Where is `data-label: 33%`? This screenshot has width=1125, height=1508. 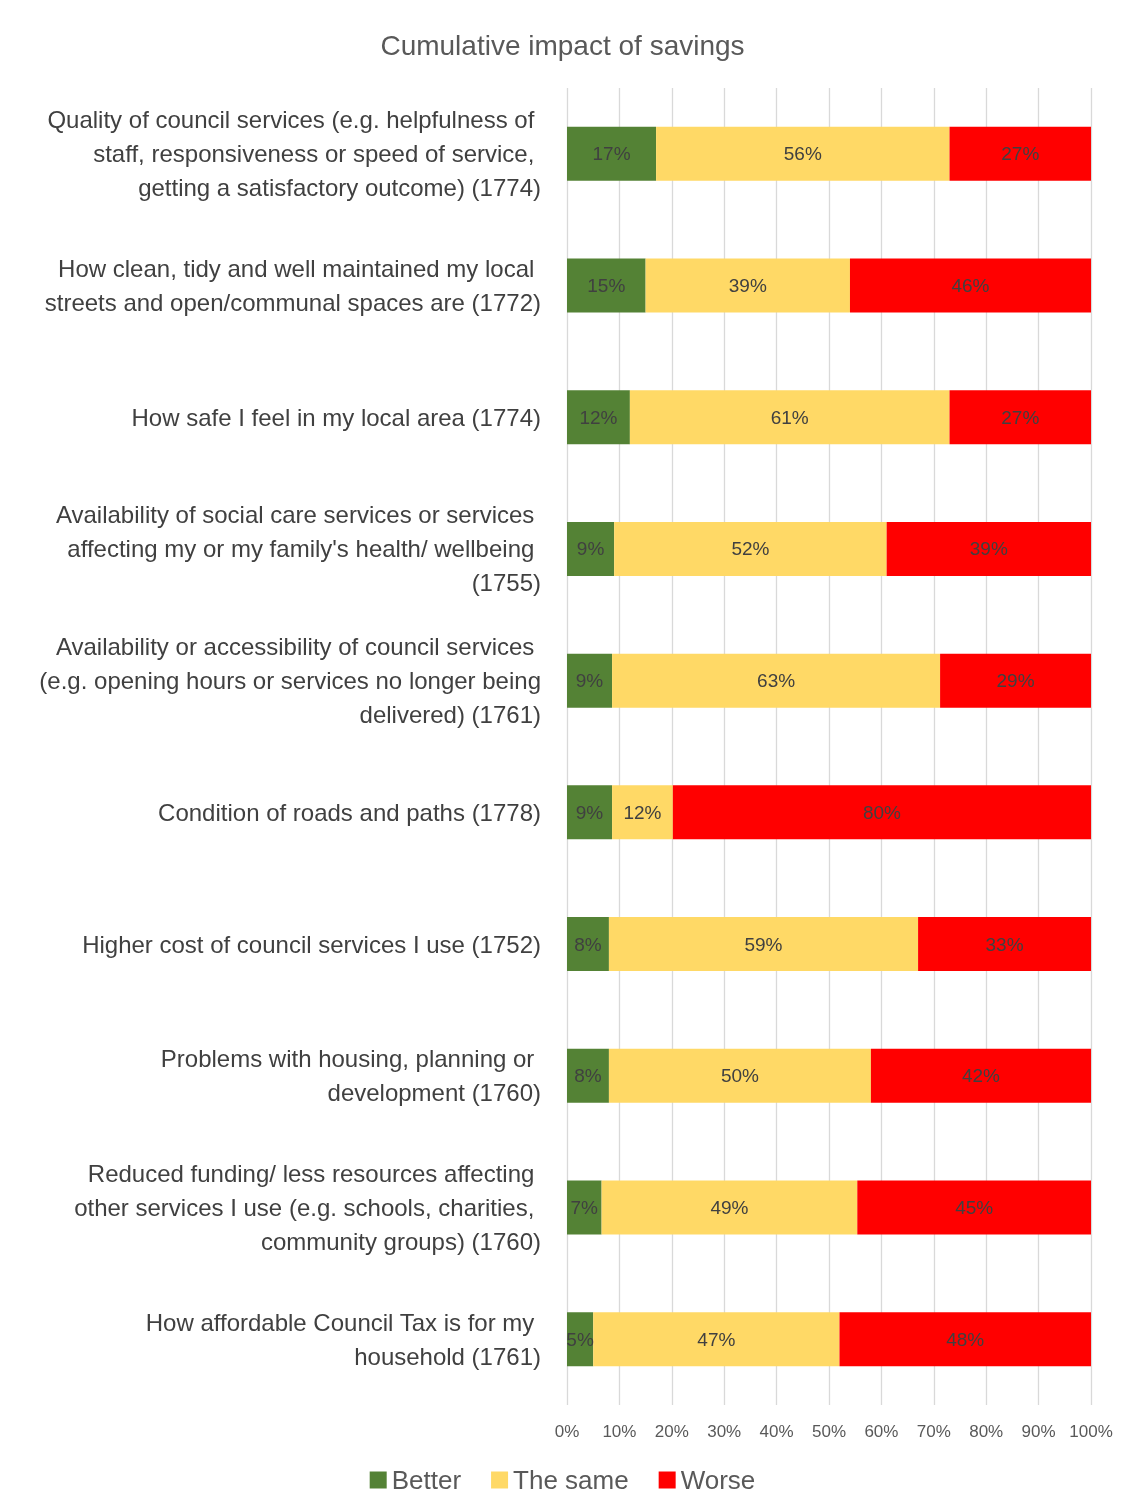 data-label: 33% is located at coordinates (1004, 944).